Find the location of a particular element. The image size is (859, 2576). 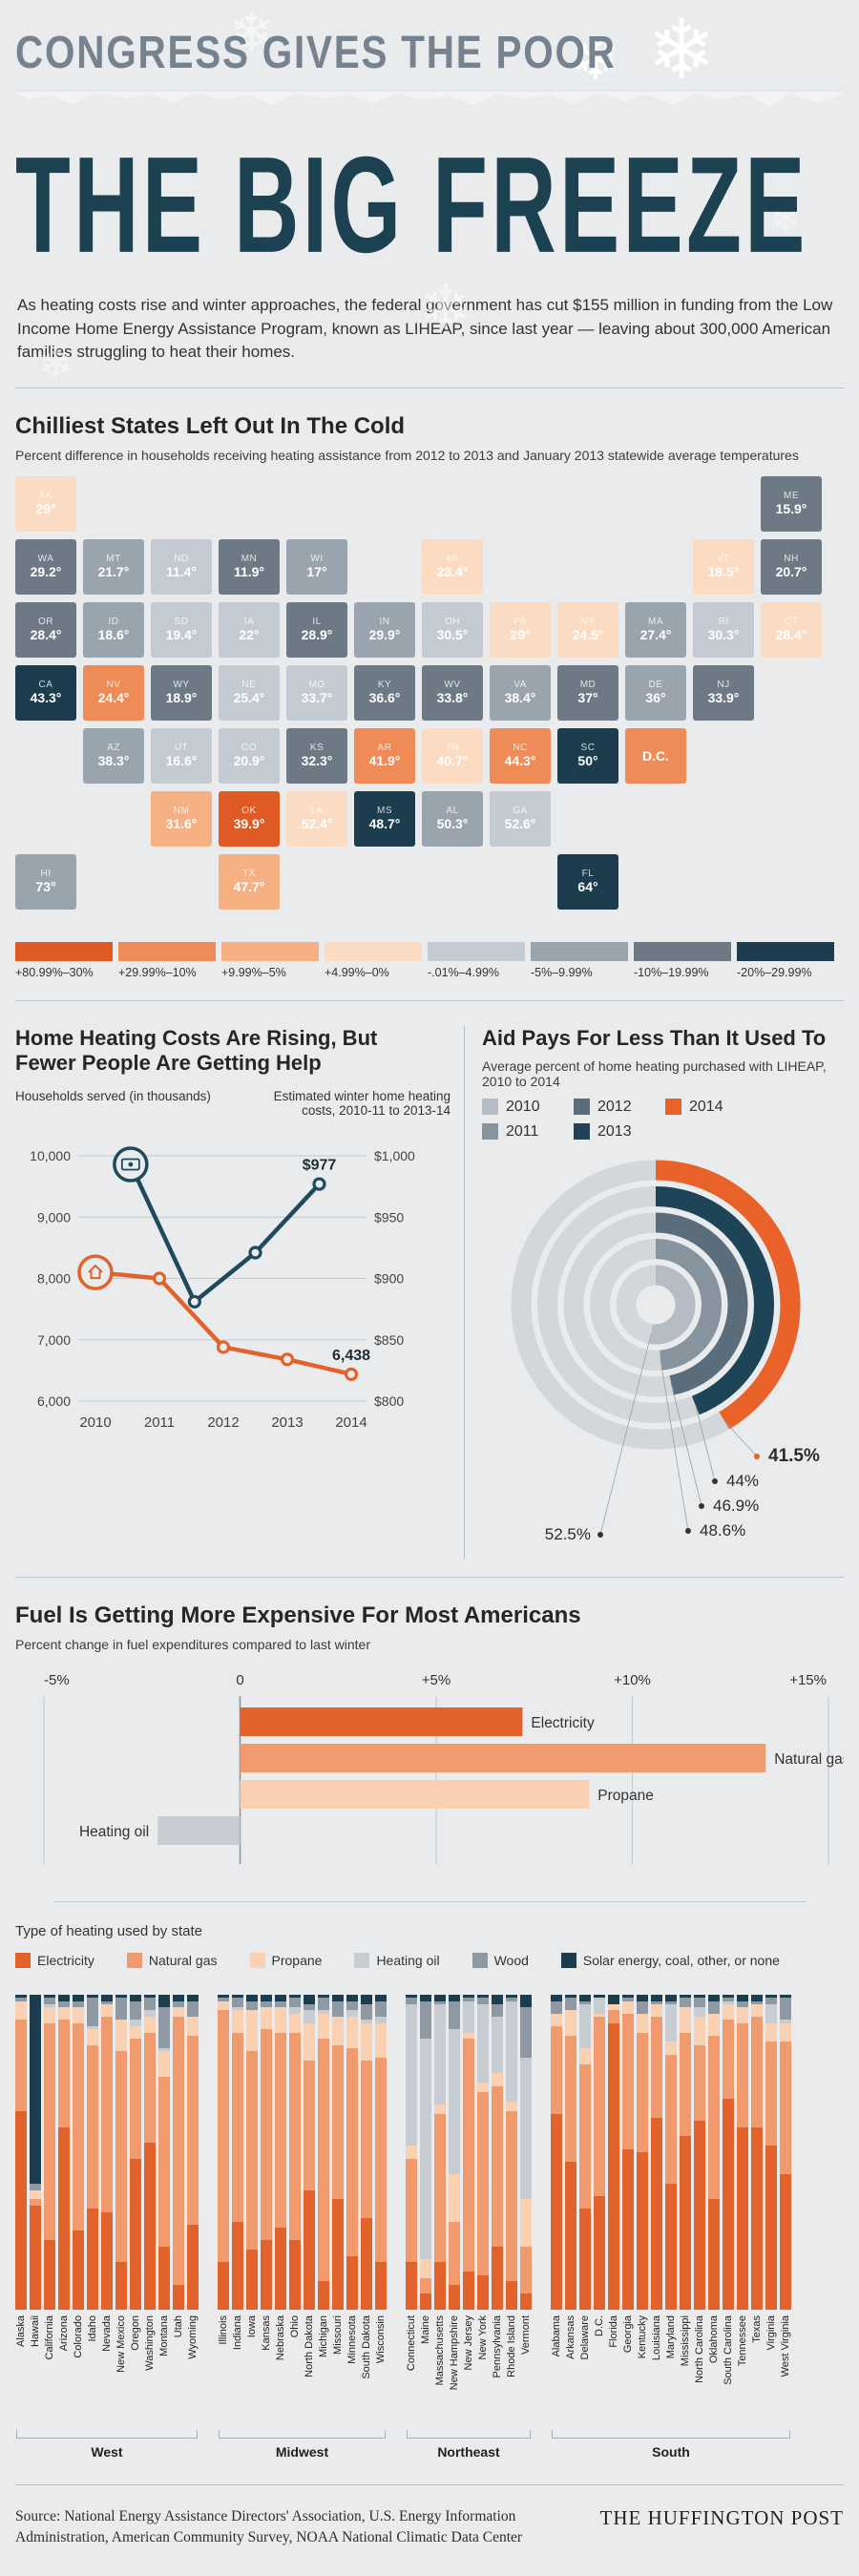

legend-label: Natural gas is located at coordinates (183, 1960).